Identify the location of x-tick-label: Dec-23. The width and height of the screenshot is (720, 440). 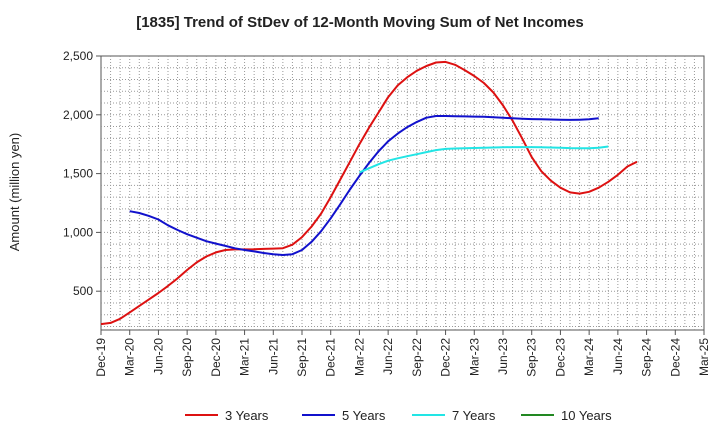
(560, 357).